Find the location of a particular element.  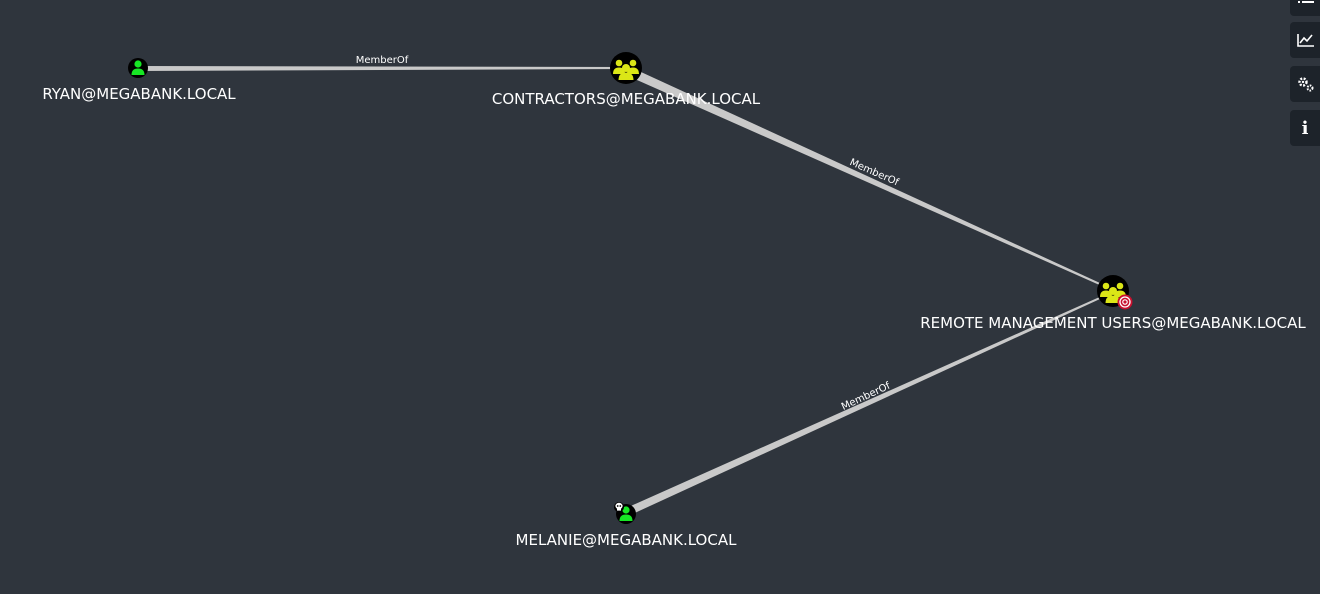

settings-button is located at coordinates (1305, 84).